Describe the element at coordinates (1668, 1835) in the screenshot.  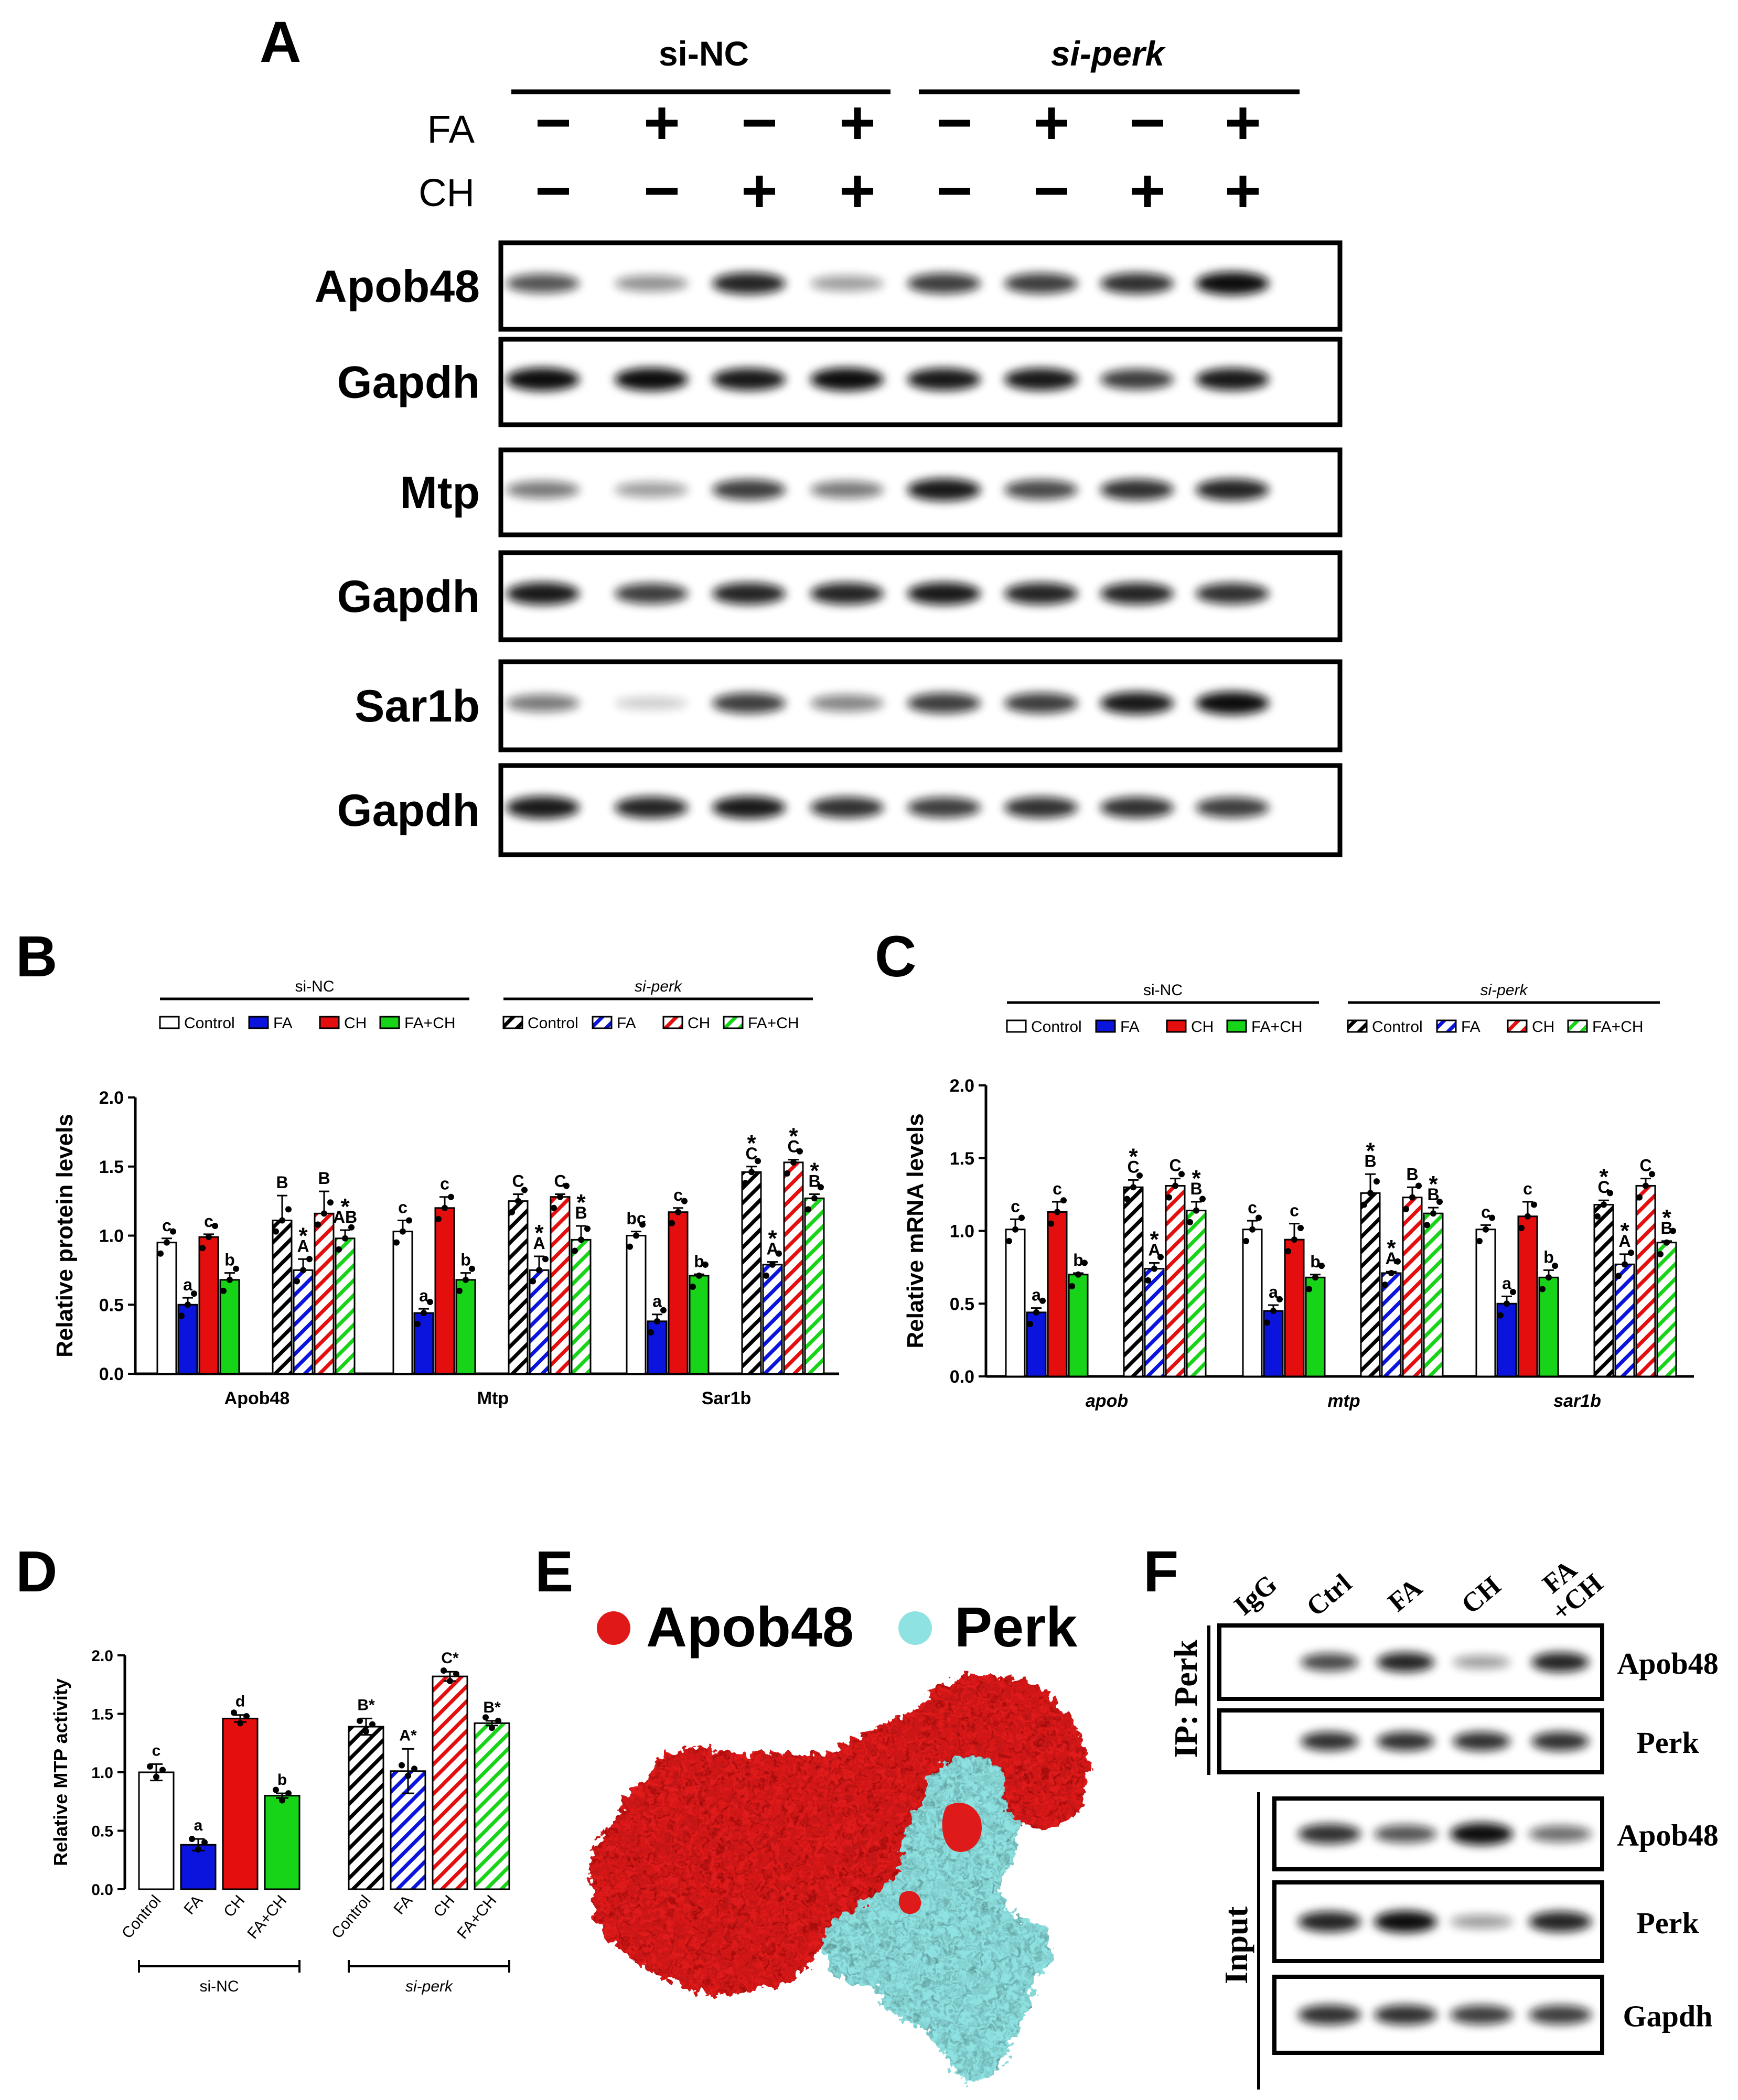
I see `blot-label-apob48: Apob48` at that location.